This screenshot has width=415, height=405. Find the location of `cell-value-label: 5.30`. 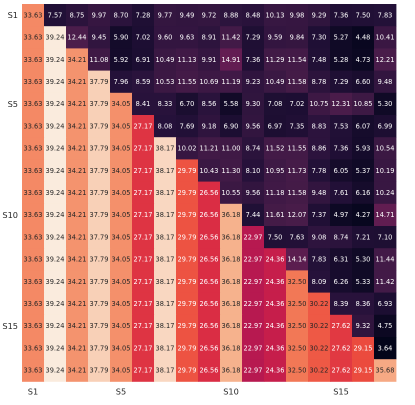

cell-value-label: 5.30 is located at coordinates (385, 104).